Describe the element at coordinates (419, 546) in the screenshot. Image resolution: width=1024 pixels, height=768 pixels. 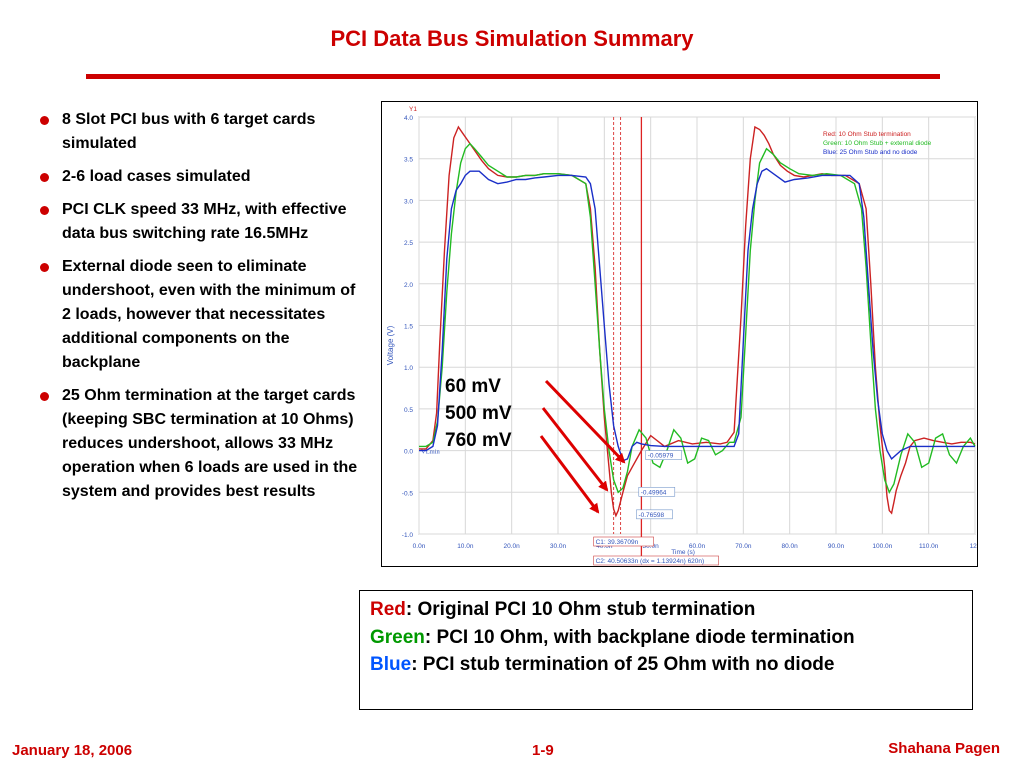
I see `x-tick-label: 0.0n` at that location.